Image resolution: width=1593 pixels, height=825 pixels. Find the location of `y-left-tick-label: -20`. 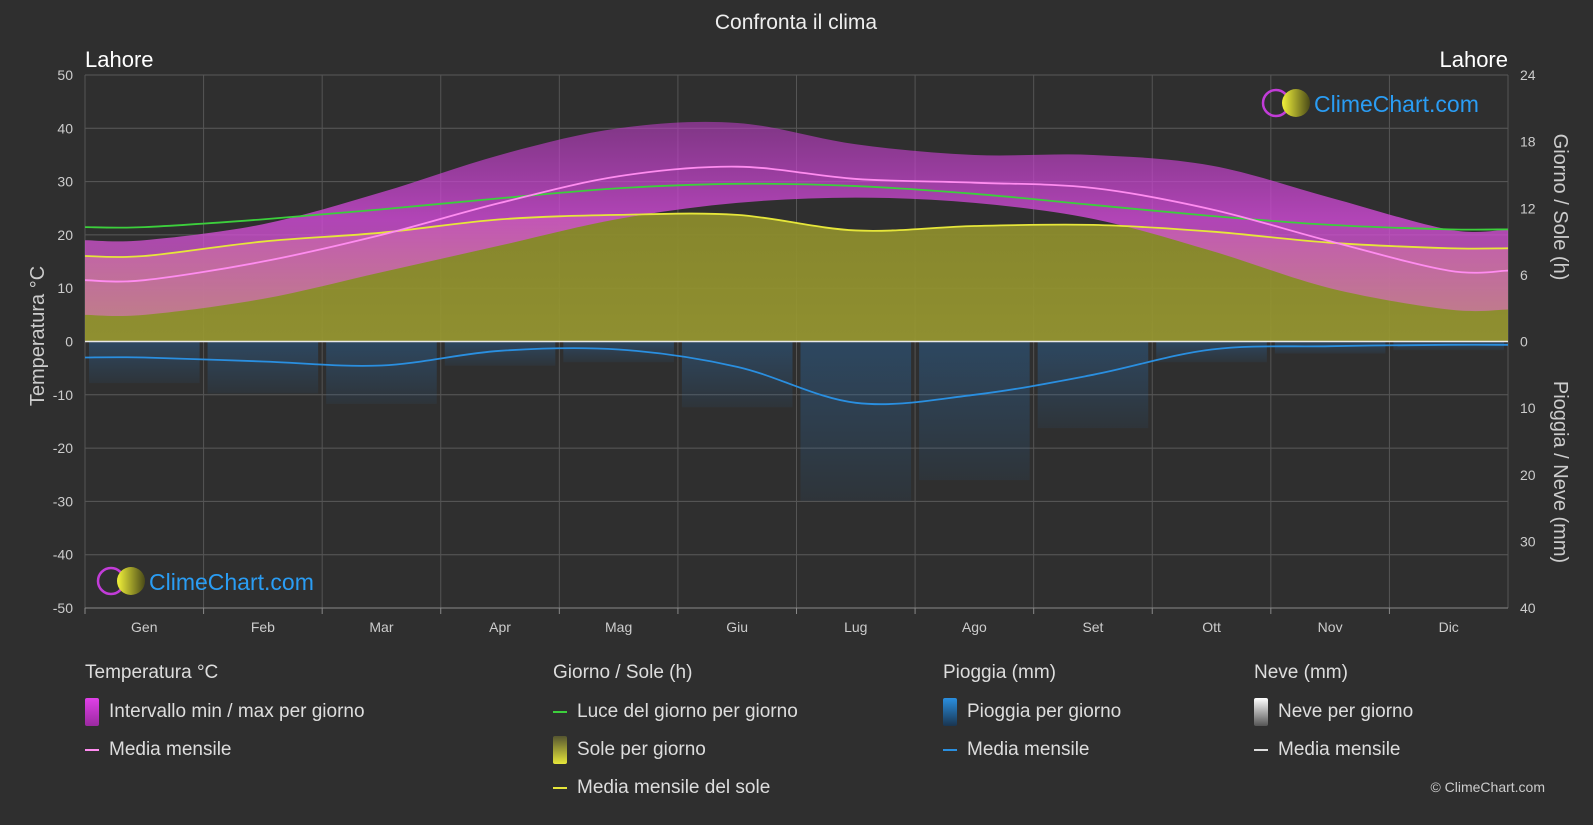

y-left-tick-label: -20 is located at coordinates (63, 448).